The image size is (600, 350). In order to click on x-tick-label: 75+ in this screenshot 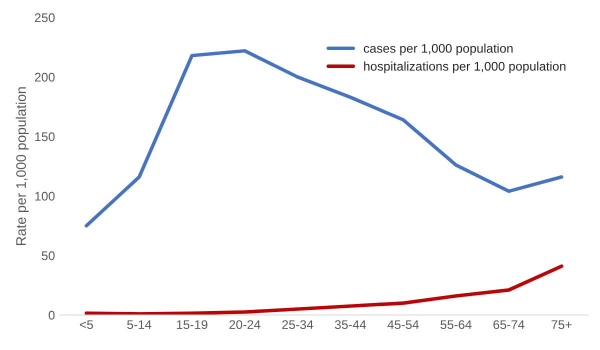, I will do `click(562, 325)`.